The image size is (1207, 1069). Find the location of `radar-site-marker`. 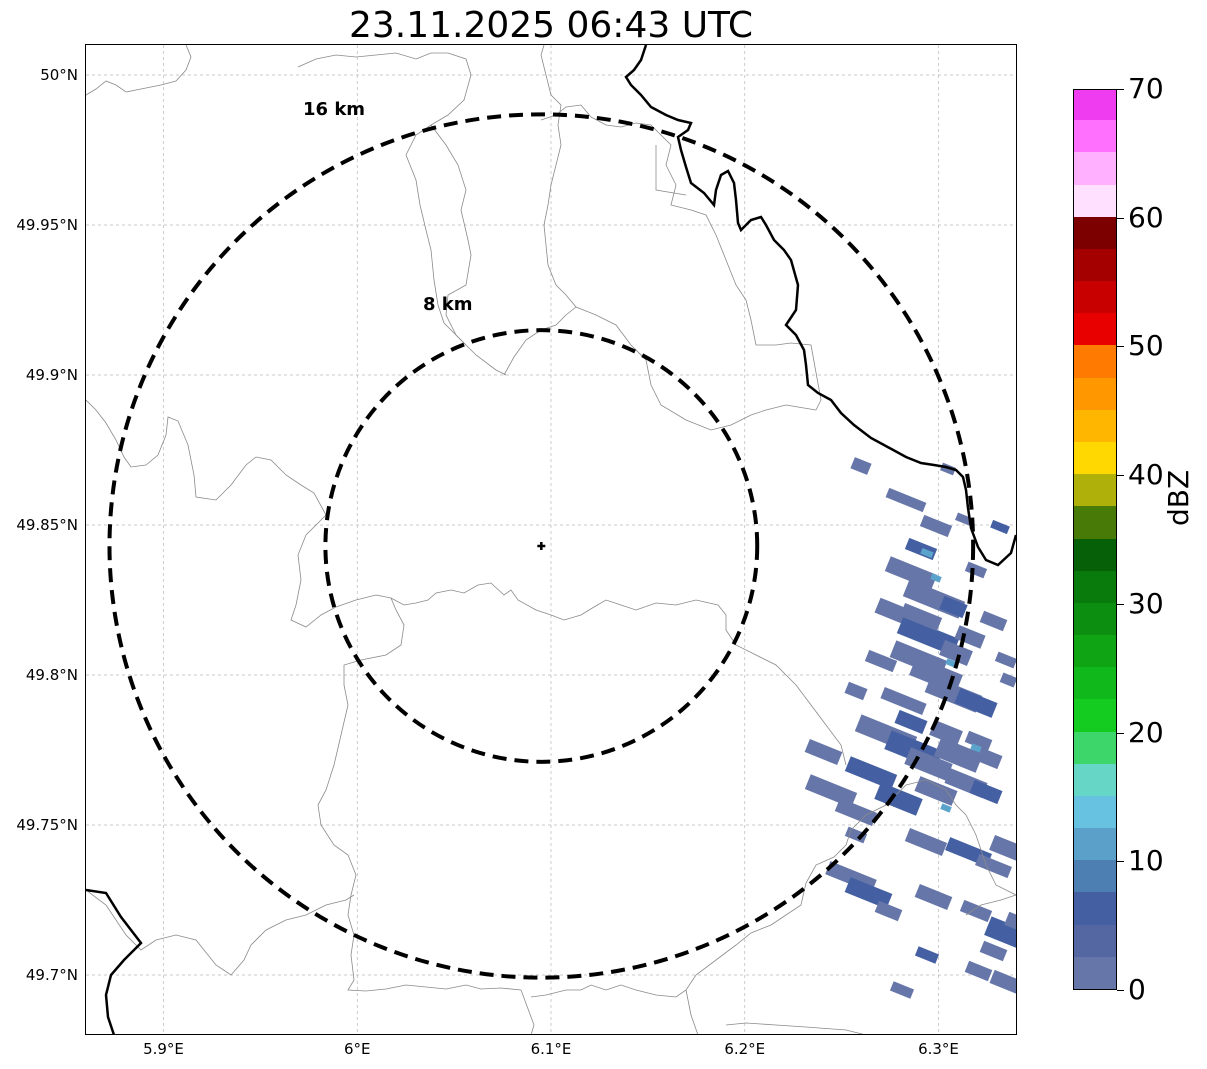

radar-site-marker is located at coordinates (541, 546).